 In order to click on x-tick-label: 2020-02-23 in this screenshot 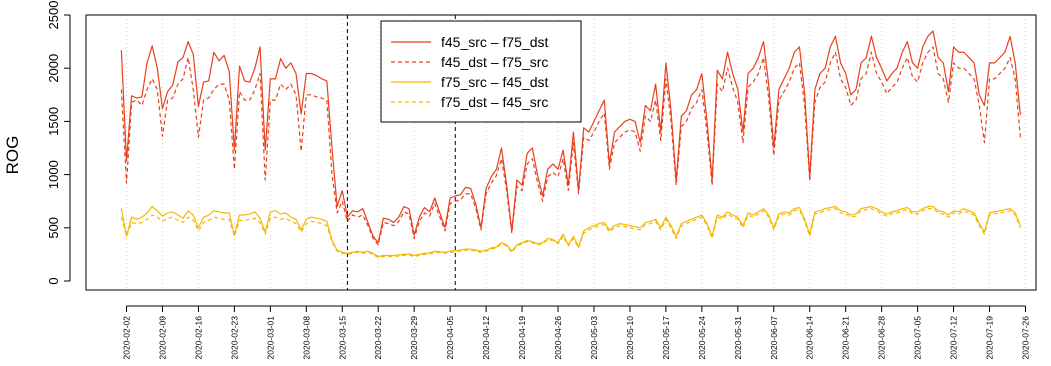, I will do `click(234, 338)`.